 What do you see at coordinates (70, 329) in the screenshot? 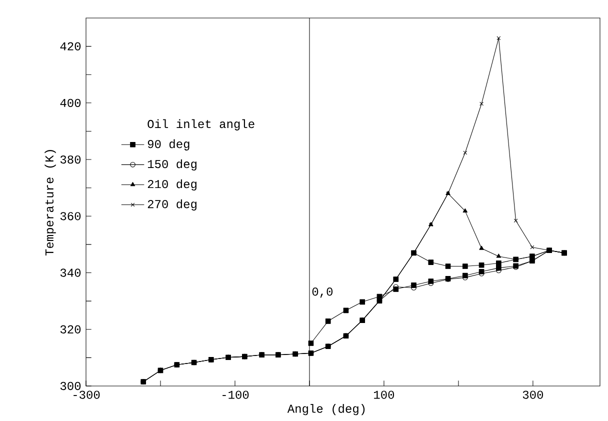
I see `y-tick-label: 320` at bounding box center [70, 329].